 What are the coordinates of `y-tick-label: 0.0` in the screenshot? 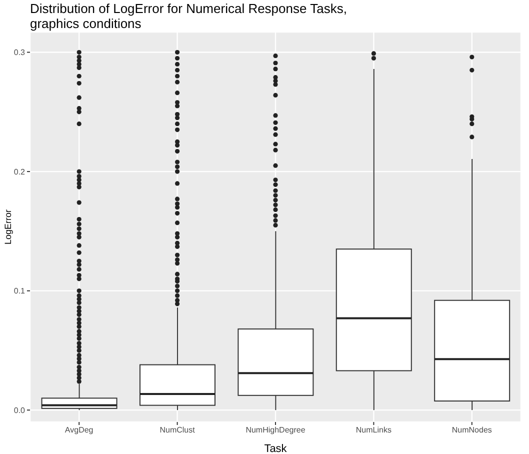 It's located at (20, 410).